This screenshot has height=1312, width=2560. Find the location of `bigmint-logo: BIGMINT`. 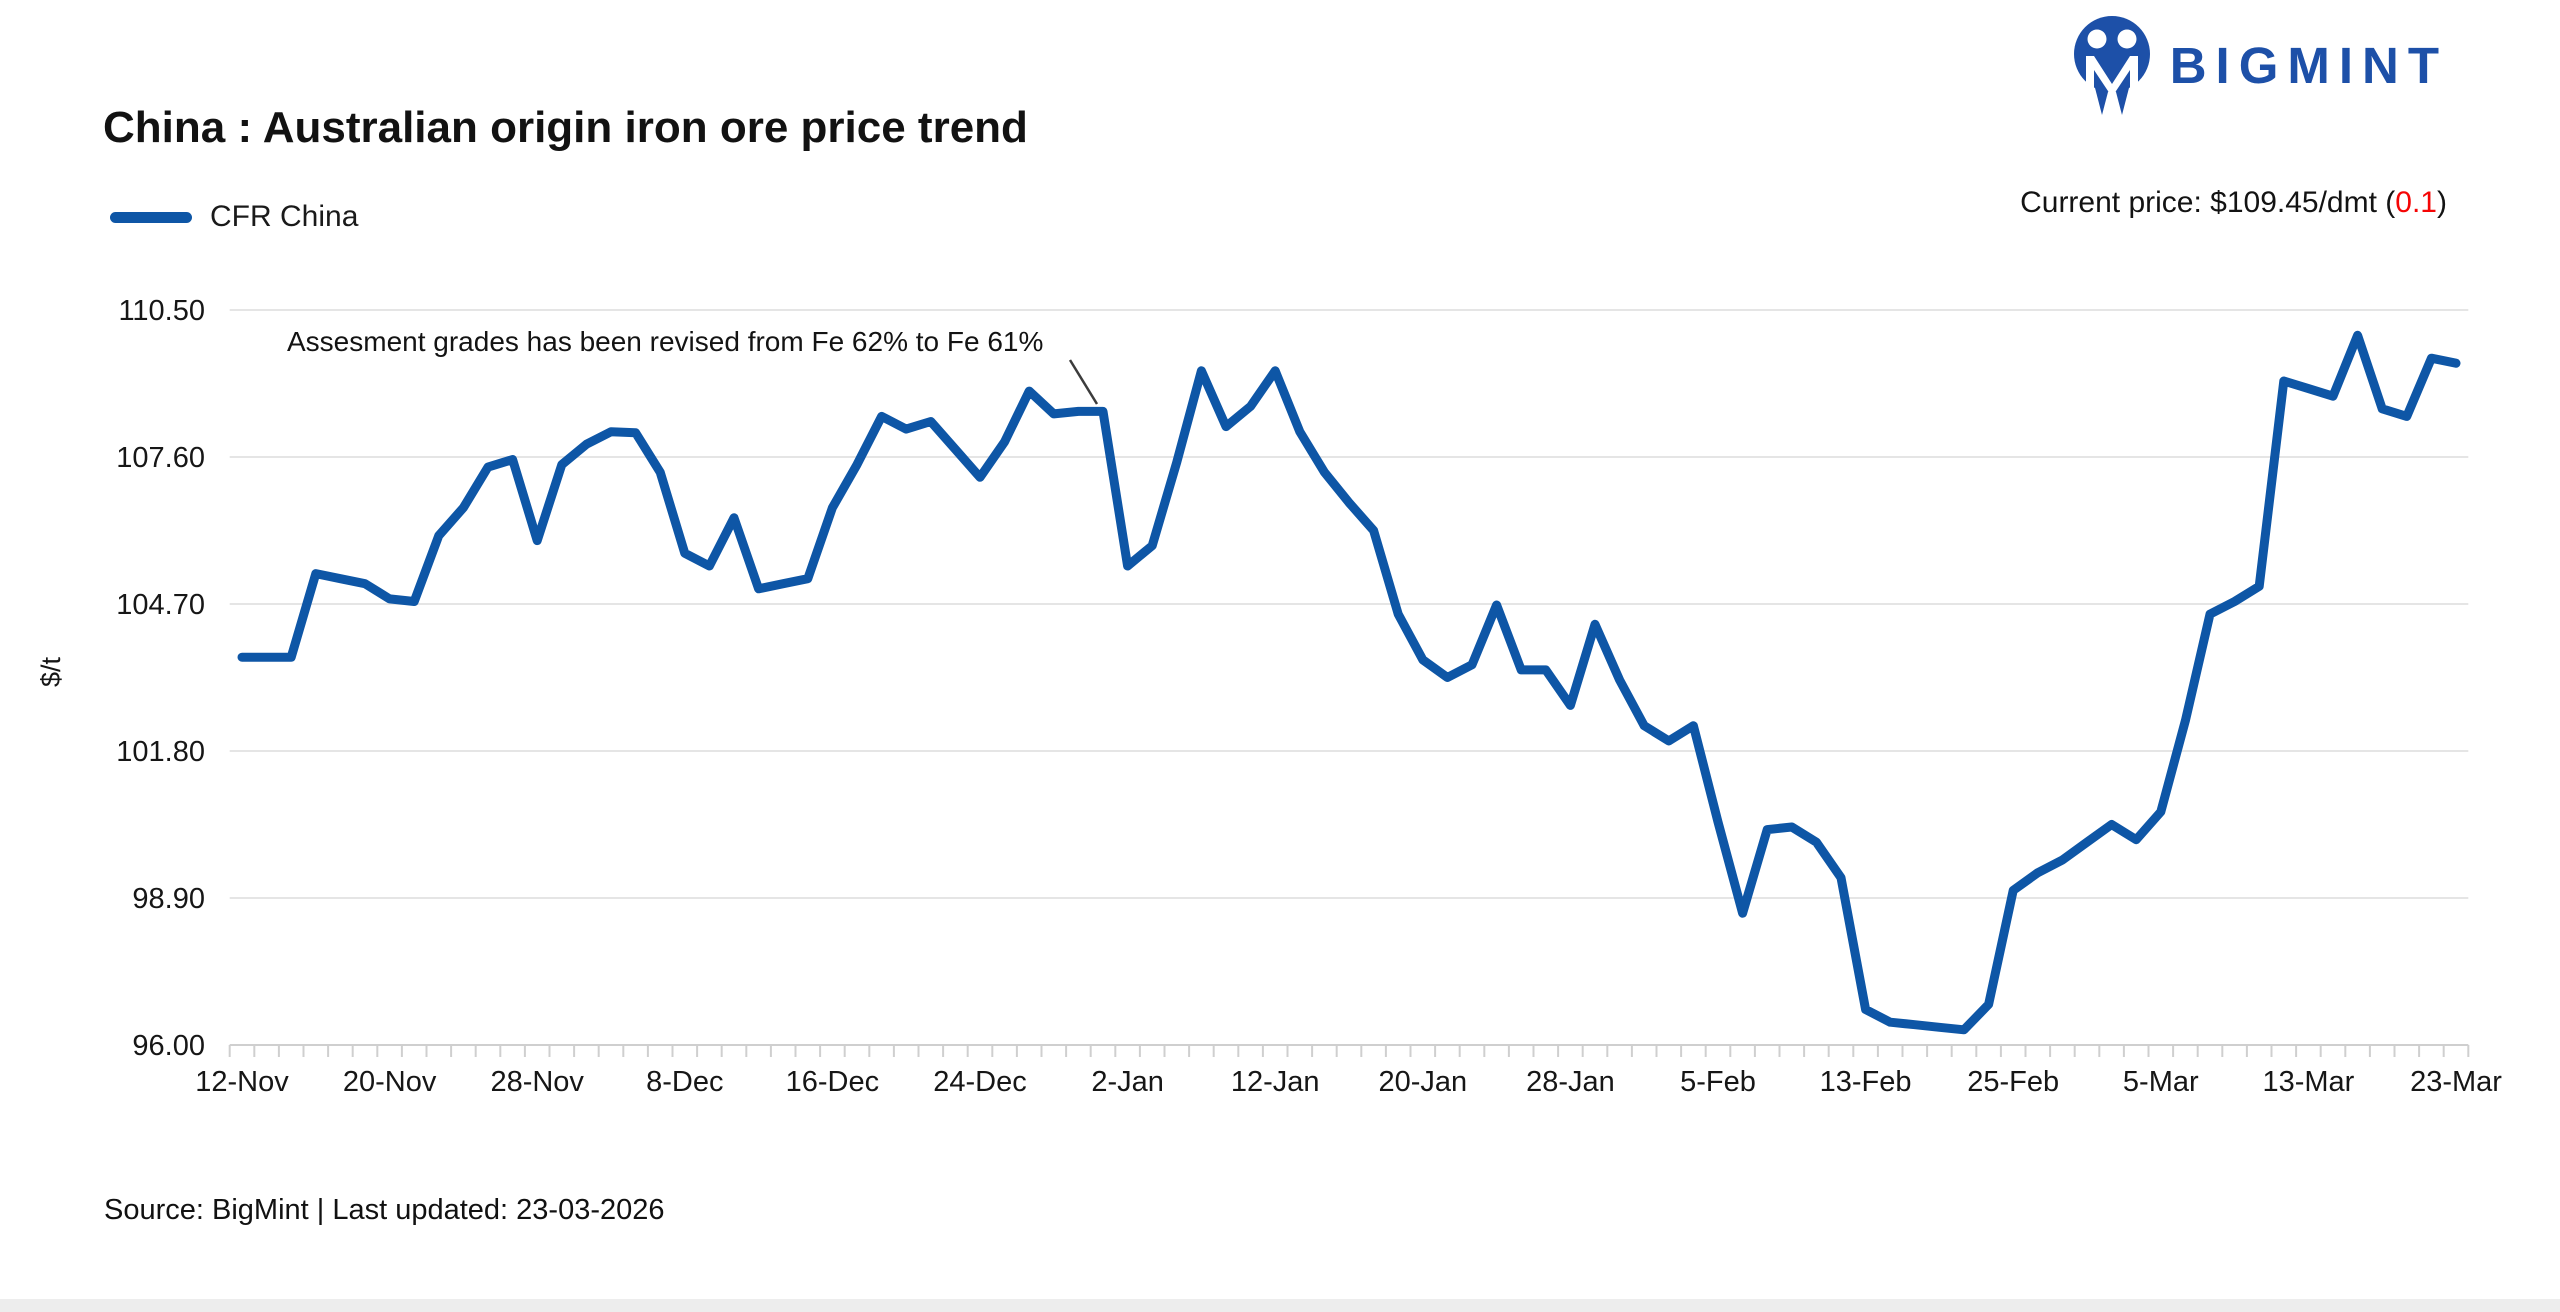

bigmint-logo: BIGMINT is located at coordinates (2260, 65).